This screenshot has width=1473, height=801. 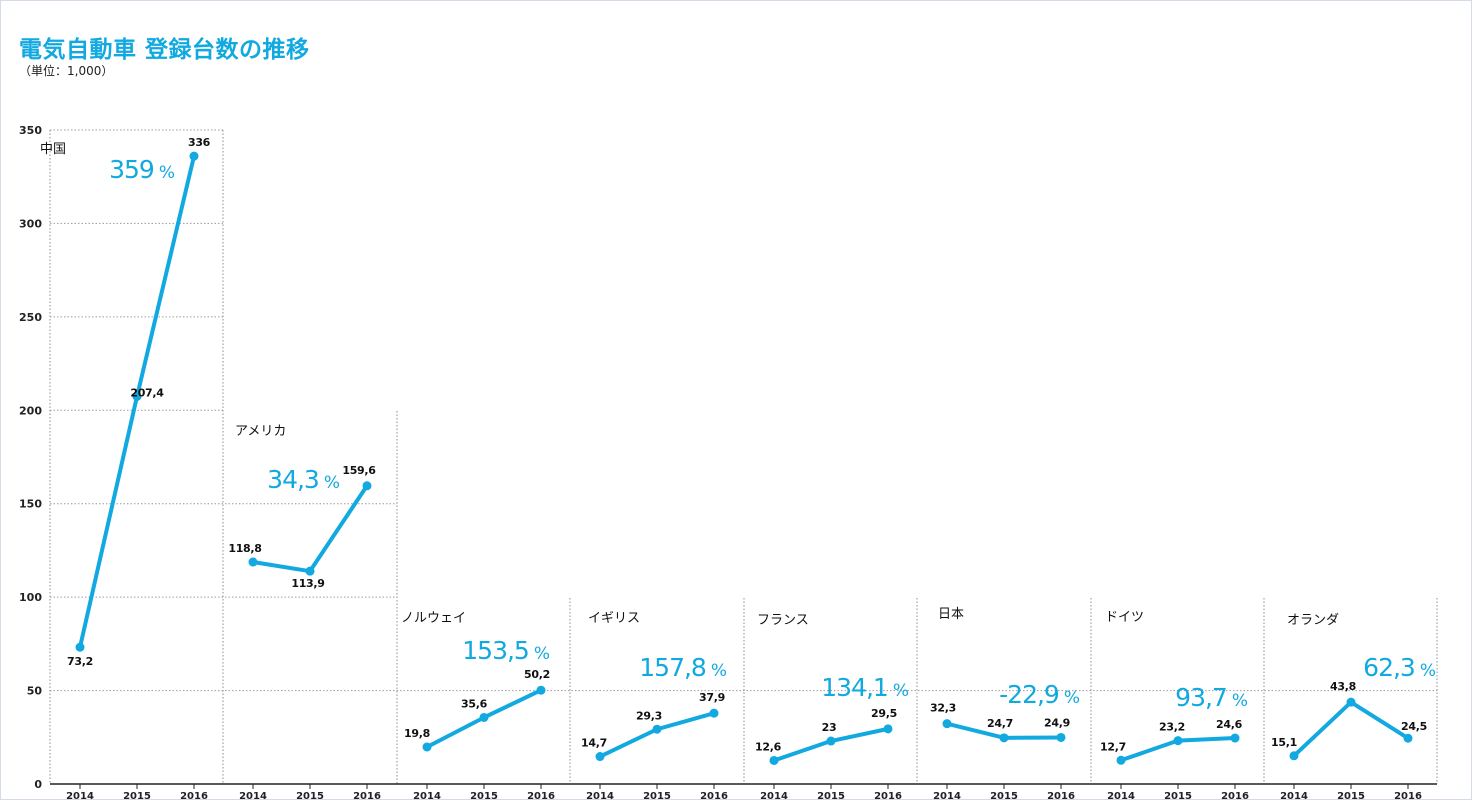 What do you see at coordinates (614, 618) in the screenshot?
I see `country-label: イギリス` at bounding box center [614, 618].